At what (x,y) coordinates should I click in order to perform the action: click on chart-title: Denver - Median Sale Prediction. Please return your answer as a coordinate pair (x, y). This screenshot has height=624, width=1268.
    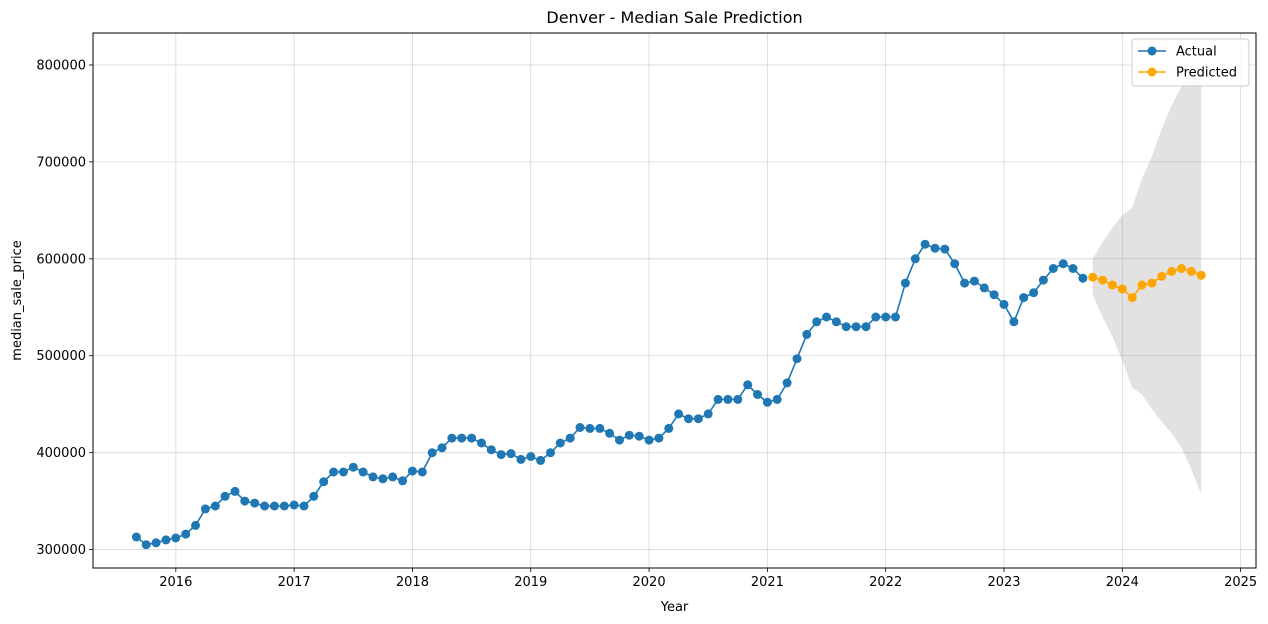
    Looking at the image, I should click on (674, 17).